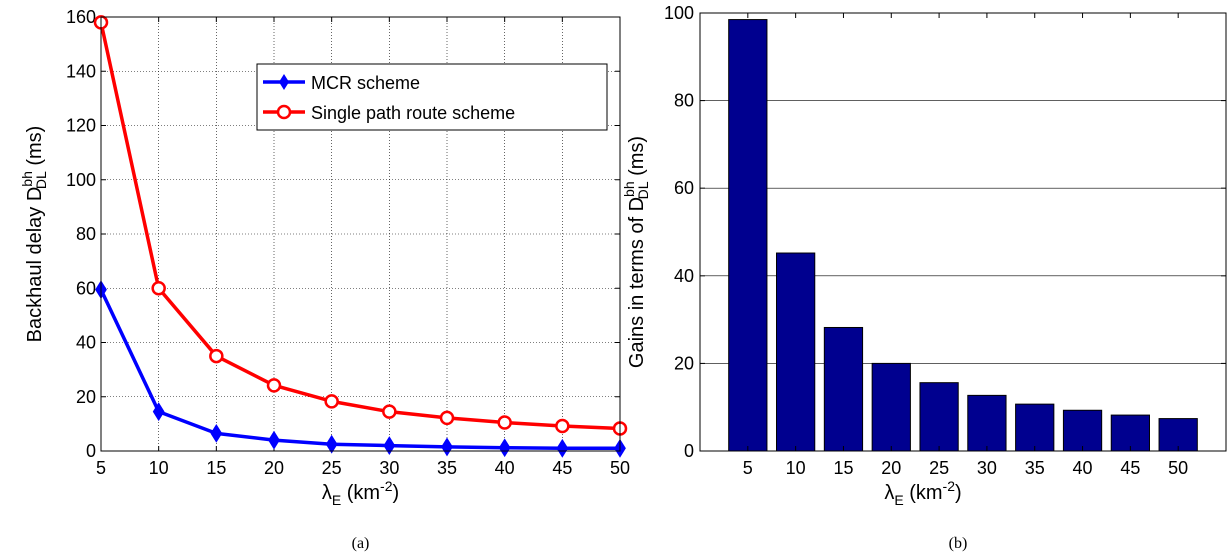  I want to click on y-tick-label: 120, so click(81, 126).